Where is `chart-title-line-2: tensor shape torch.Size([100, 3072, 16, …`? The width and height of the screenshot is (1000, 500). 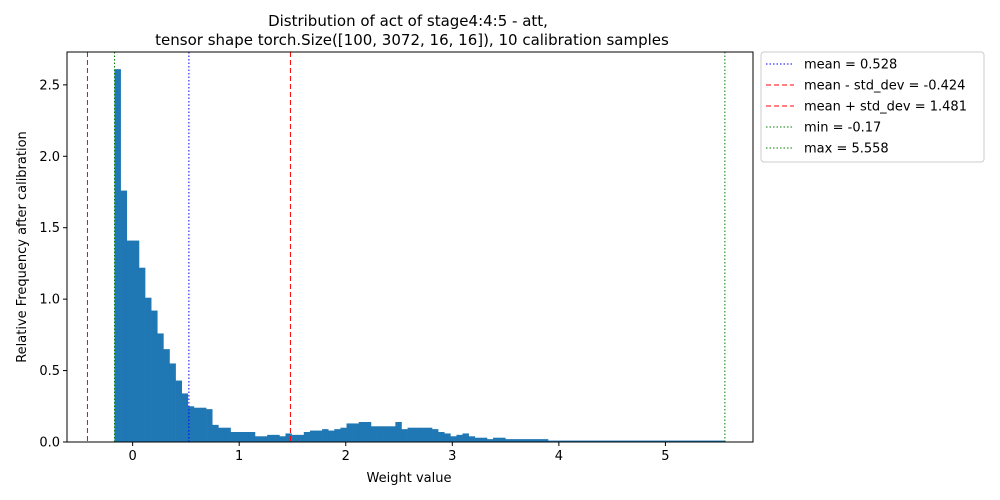
chart-title-line-2: tensor shape torch.Size([100, 3072, 16, … is located at coordinates (412, 40).